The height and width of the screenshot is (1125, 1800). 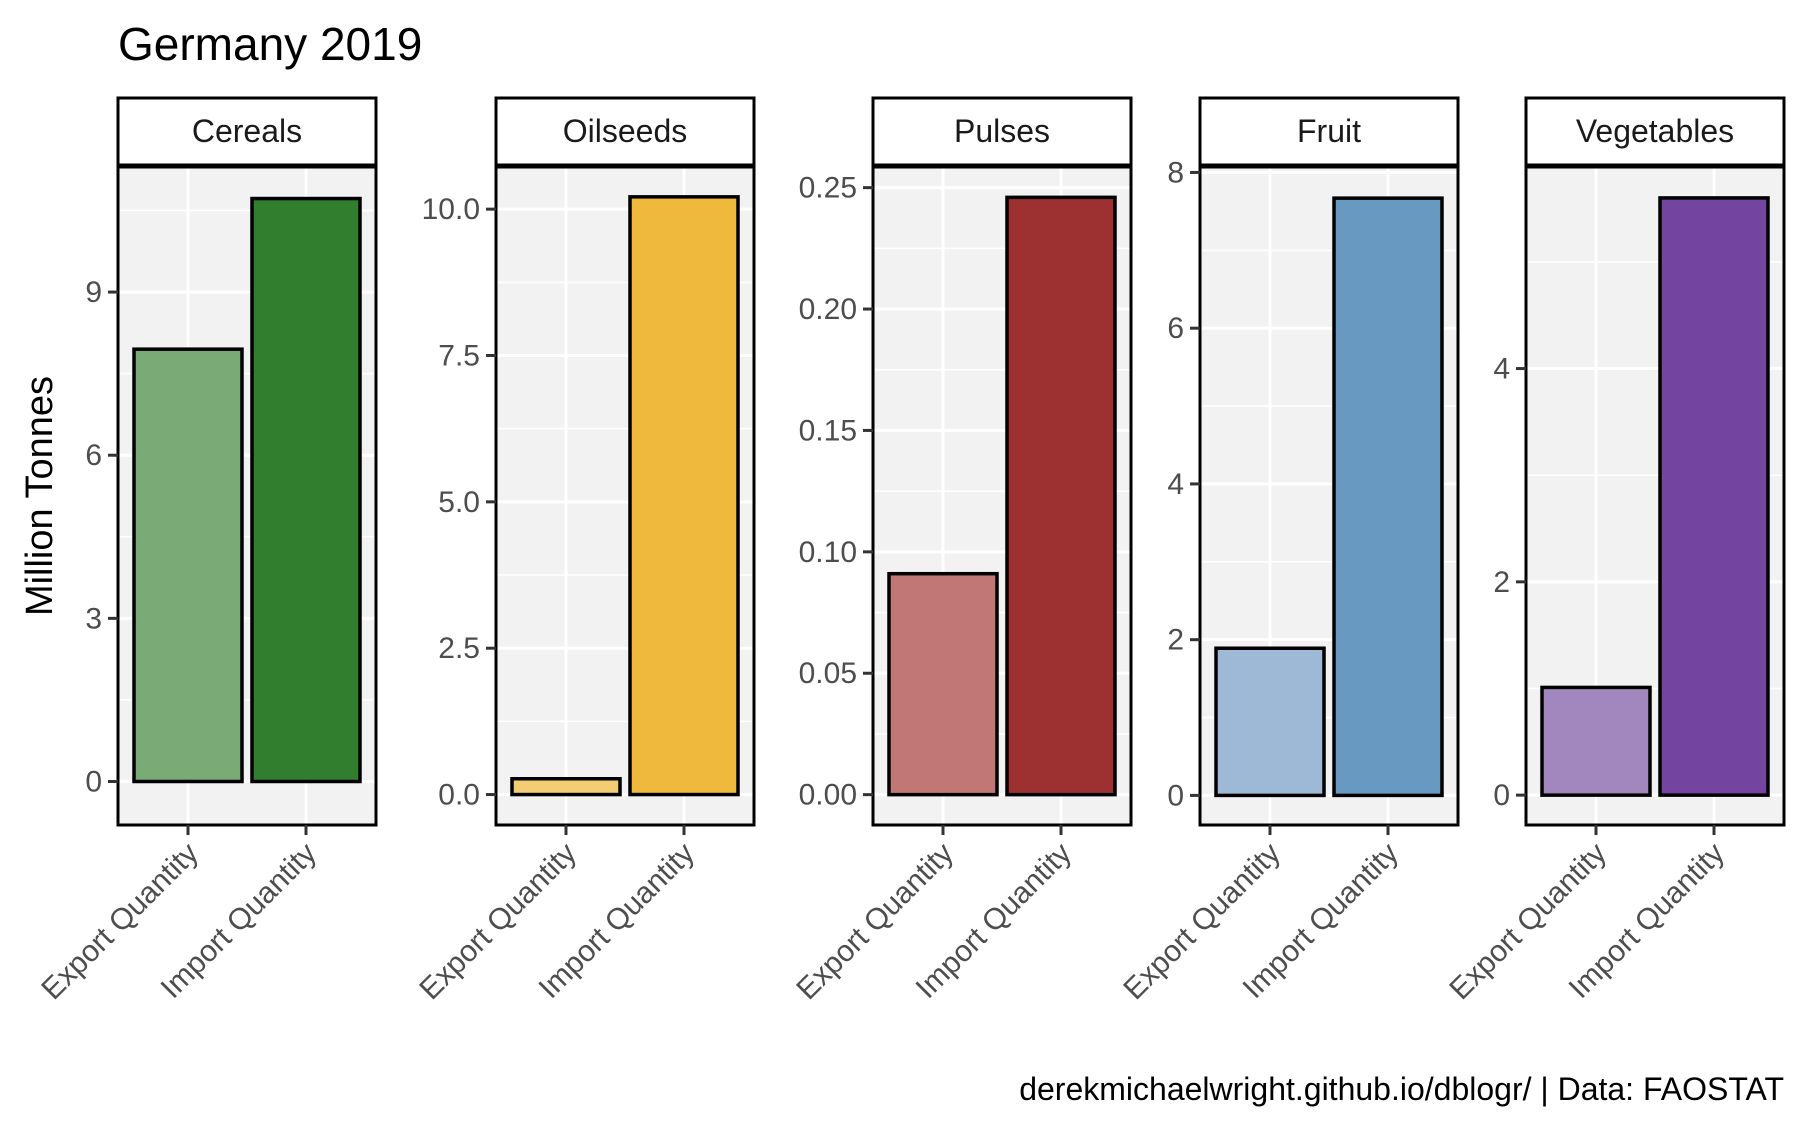 I want to click on y-tick-label: 5.0, so click(x=459, y=502).